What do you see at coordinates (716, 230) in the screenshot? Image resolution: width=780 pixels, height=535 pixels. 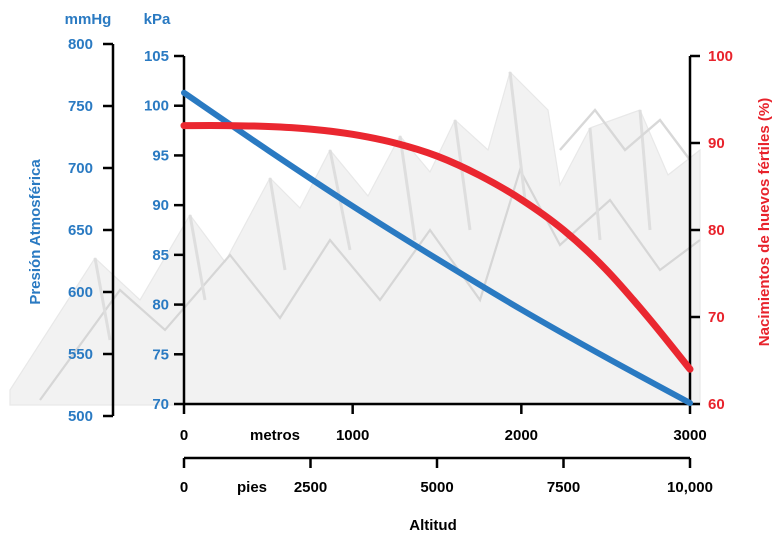 I see `hatch-tick-label: 80` at bounding box center [716, 230].